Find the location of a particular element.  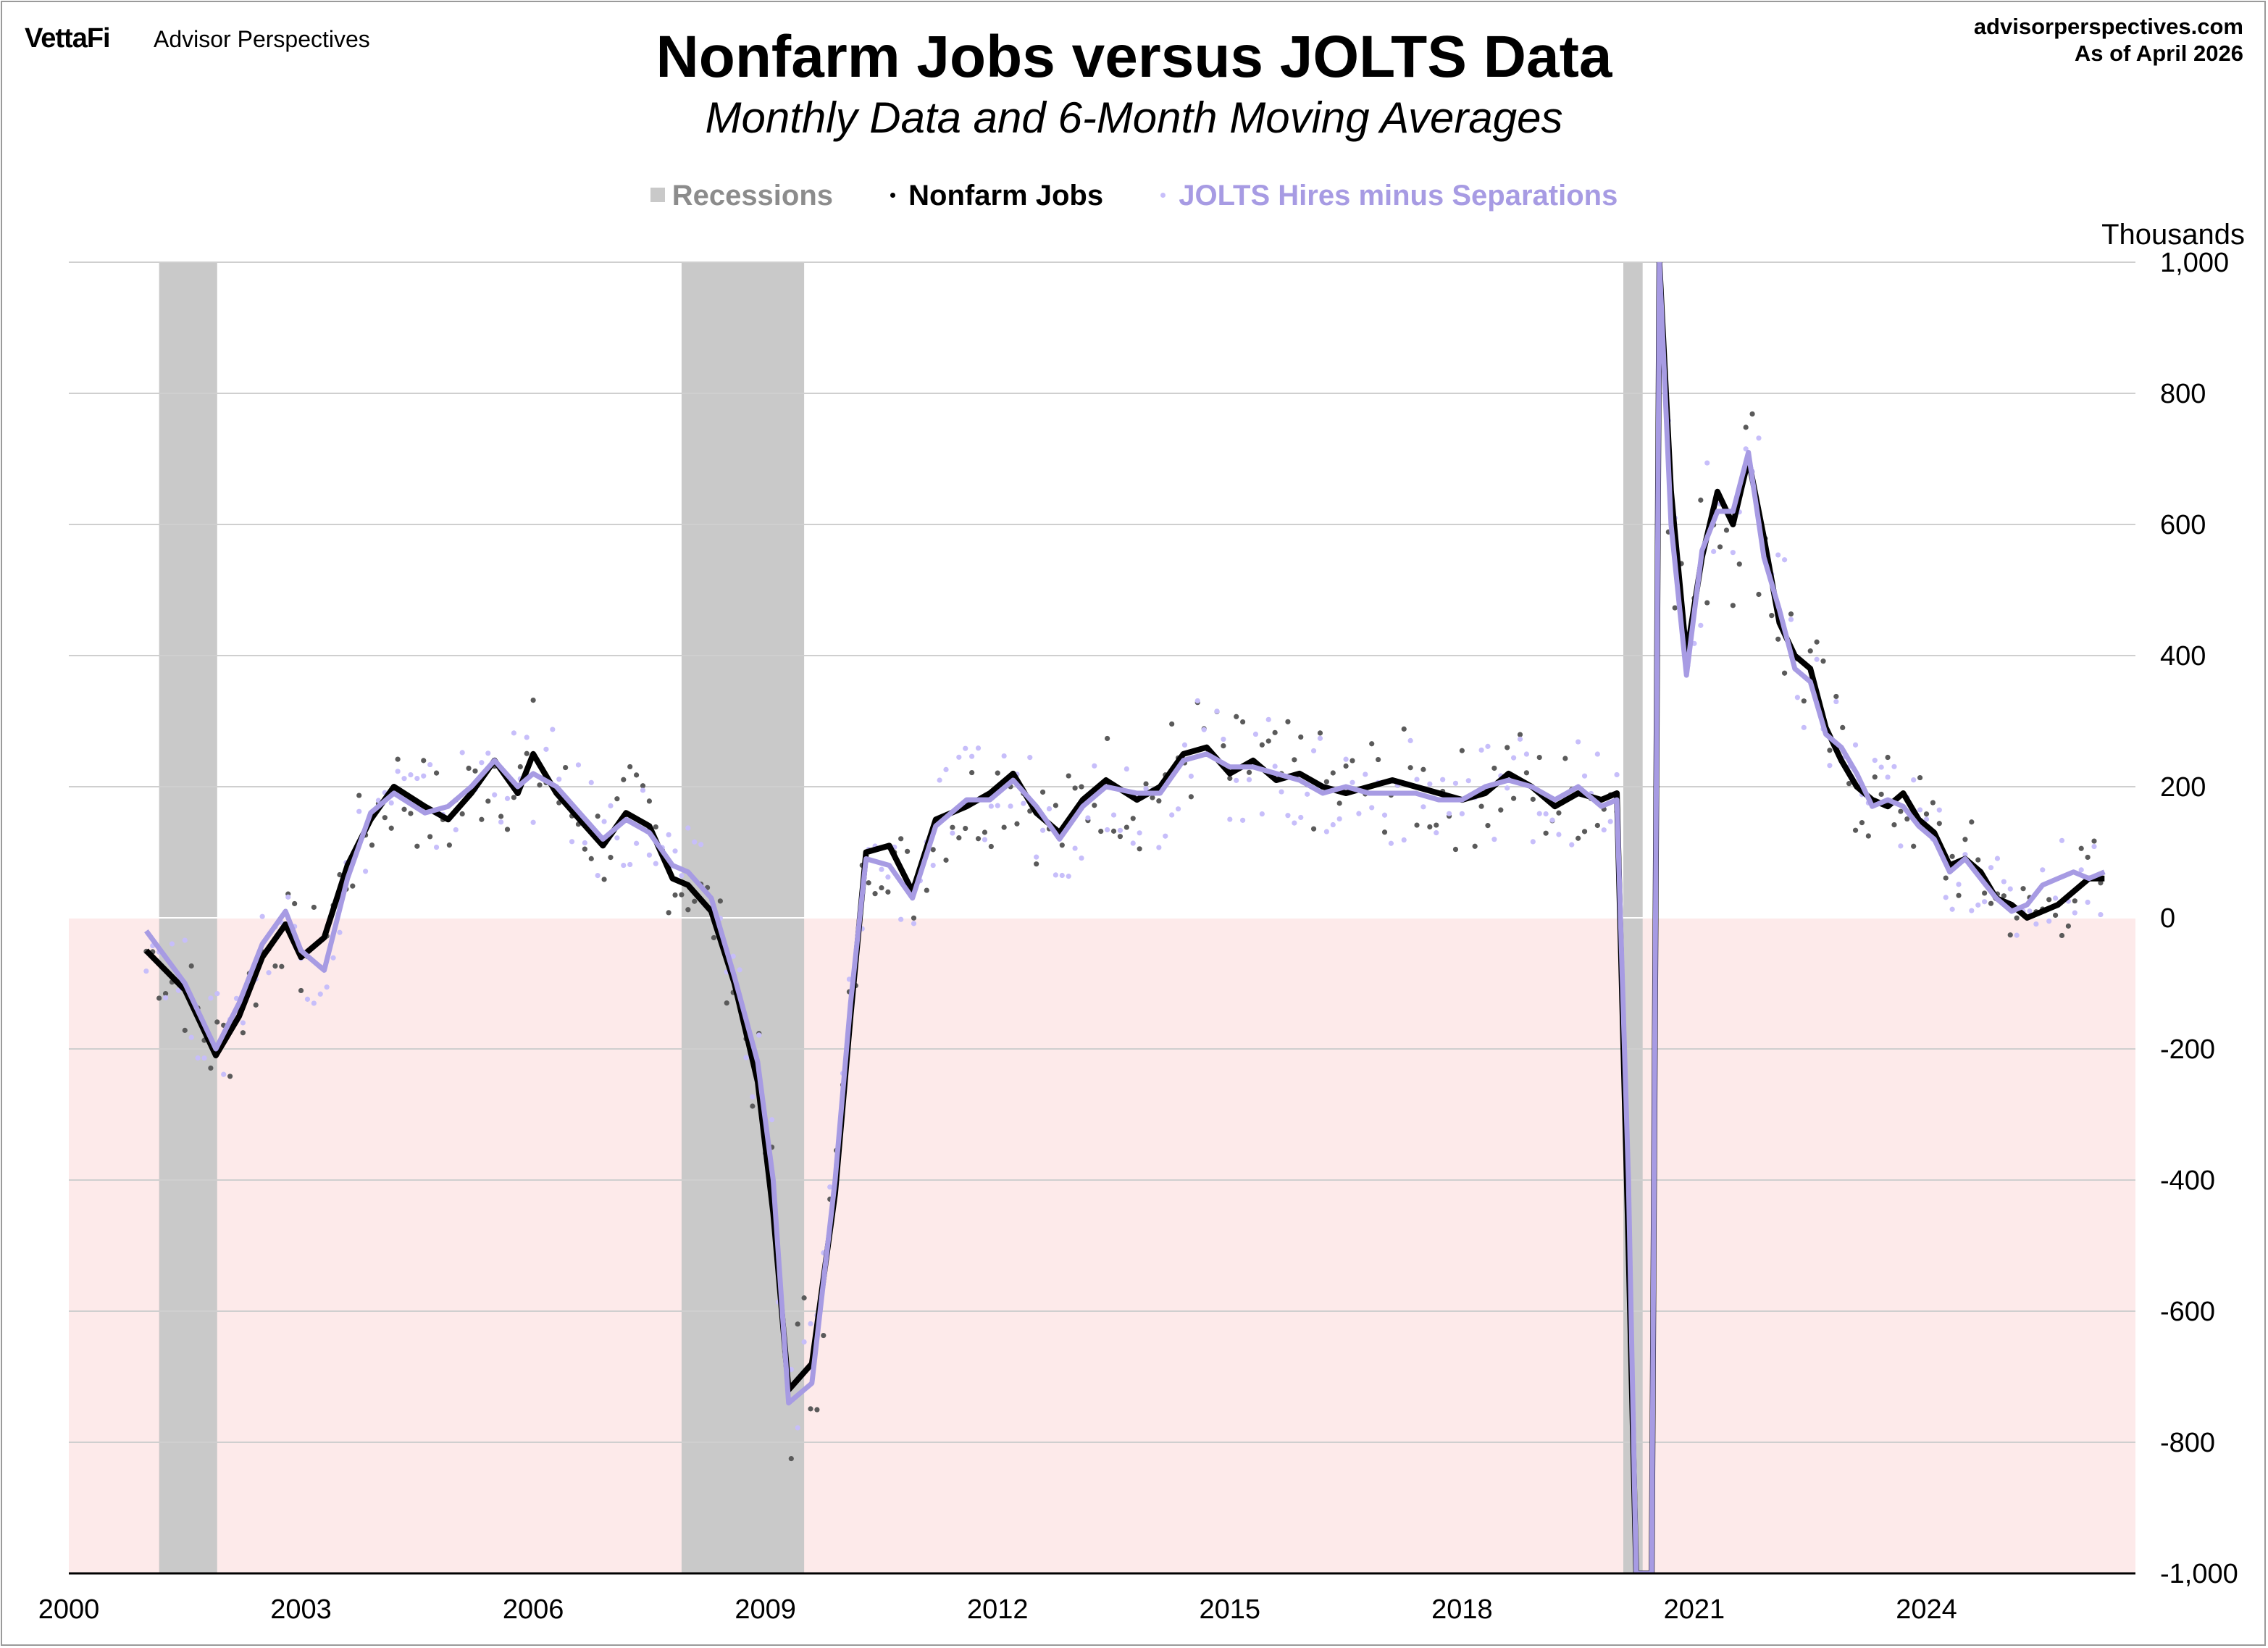

source-block: advisorperspectives.com As of April 2026 is located at coordinates (2109, 40).